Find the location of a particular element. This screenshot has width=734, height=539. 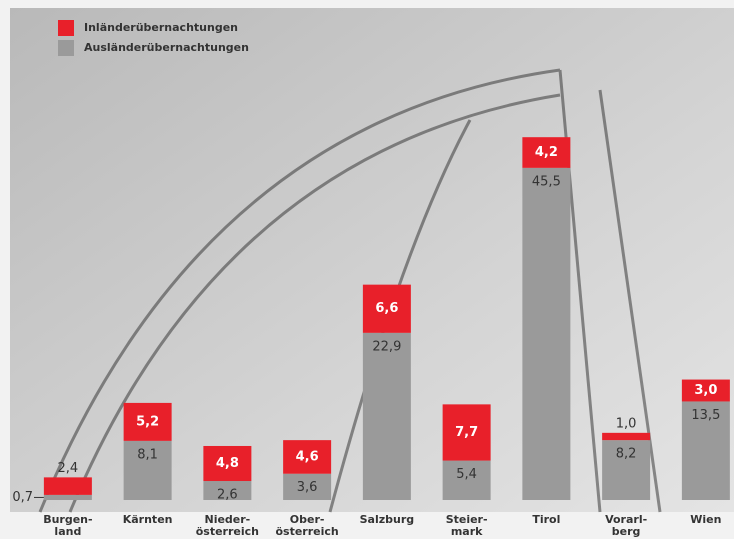

value-label: 45,5 is located at coordinates (546, 181).